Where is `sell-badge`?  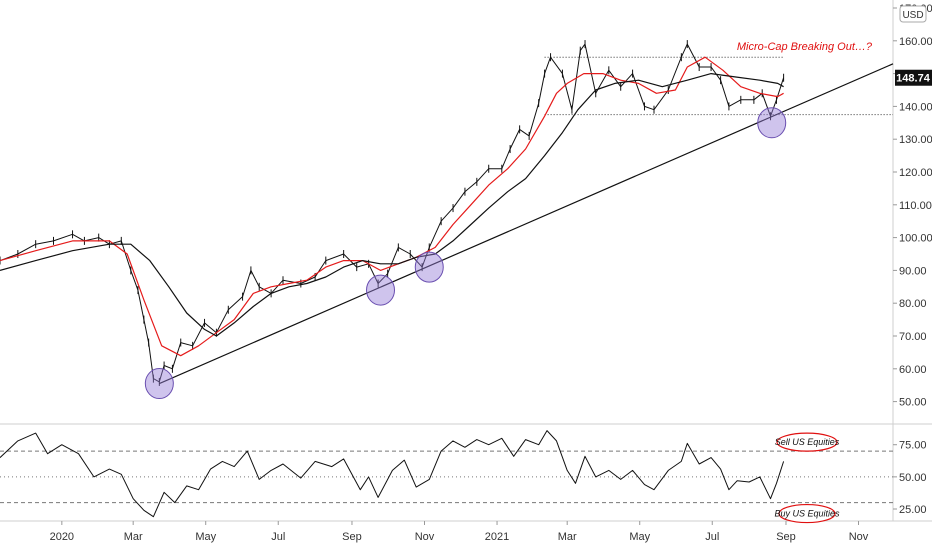 sell-badge is located at coordinates (807, 442).